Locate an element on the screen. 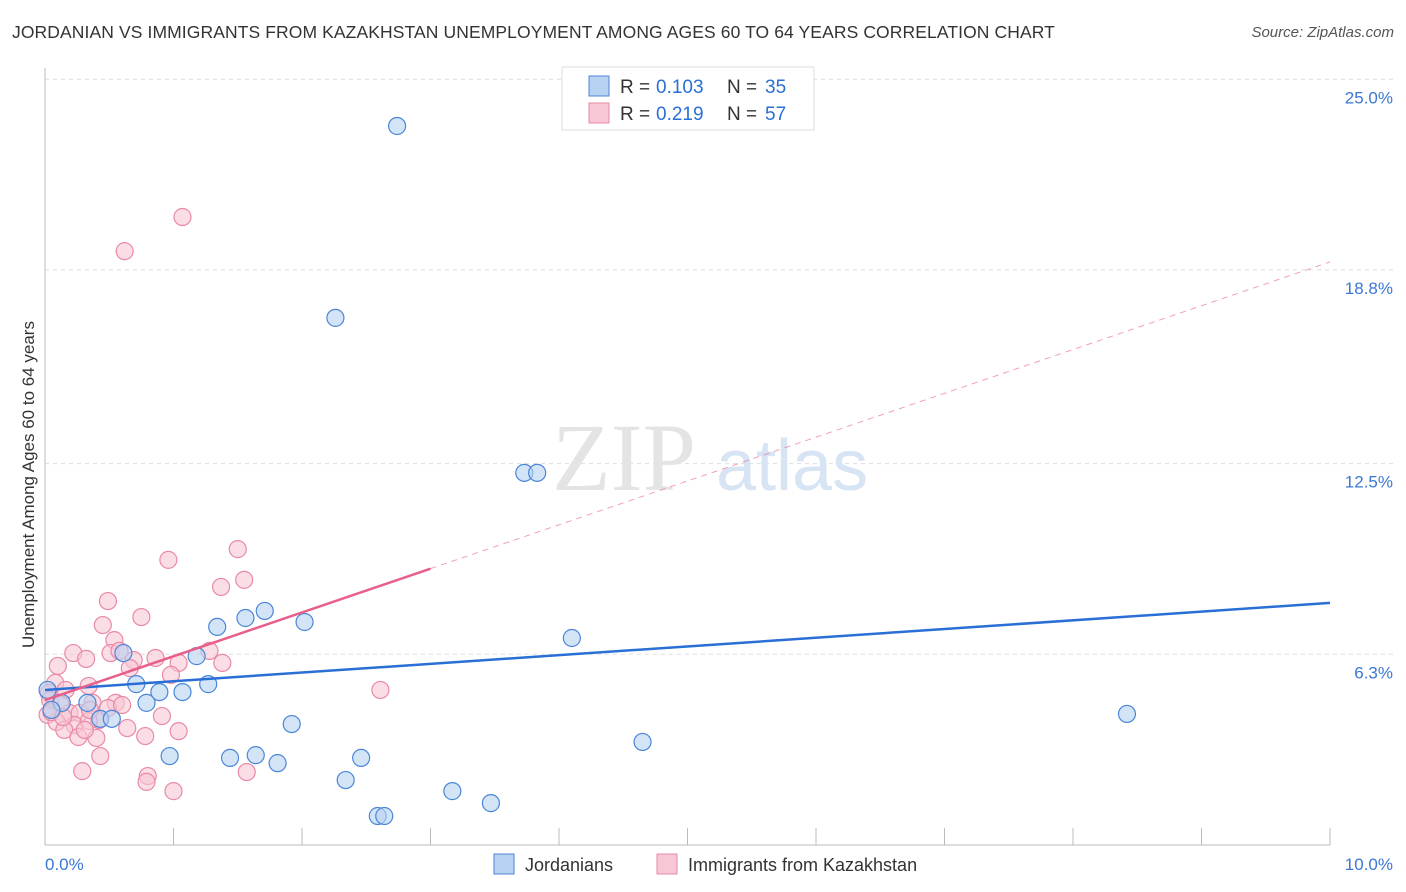  watermark-zip: ZIP is located at coordinates (624, 457).